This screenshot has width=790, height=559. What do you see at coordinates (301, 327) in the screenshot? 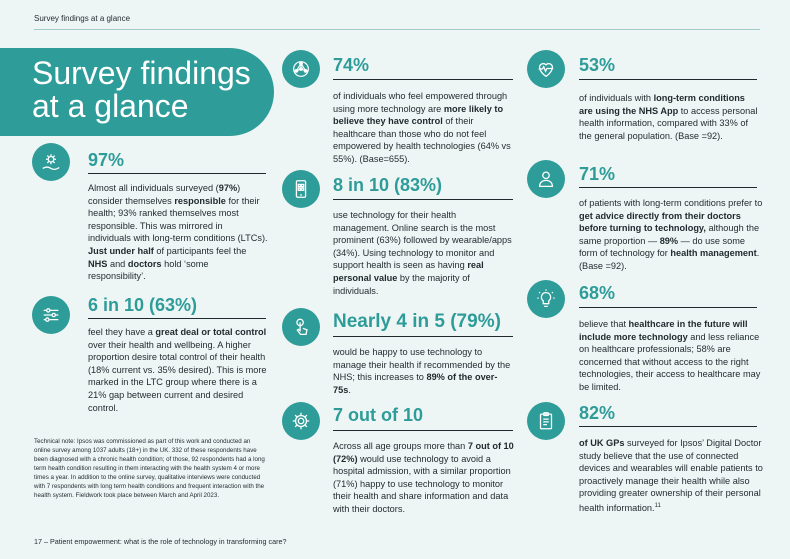
I see `touch-icon` at bounding box center [301, 327].